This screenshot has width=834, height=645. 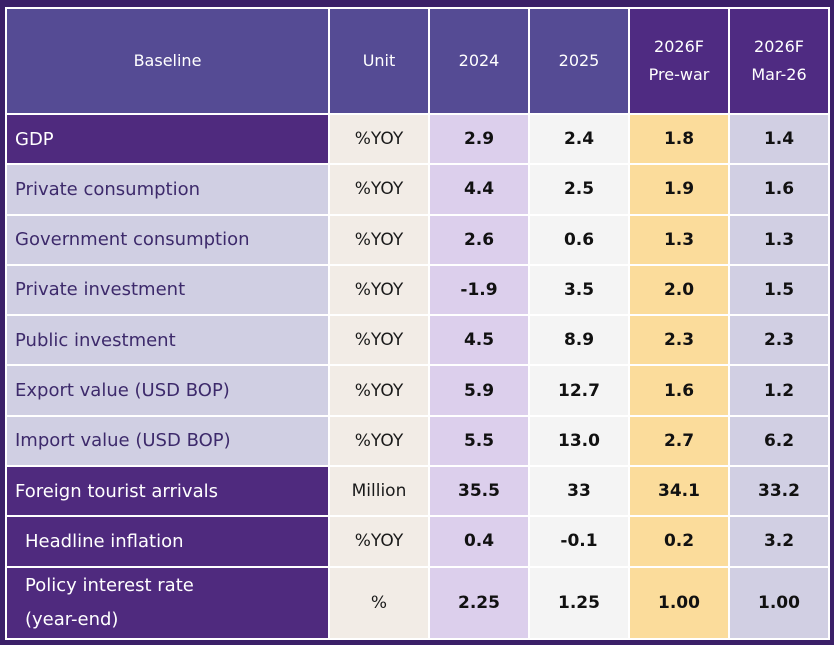 What do you see at coordinates (579, 139) in the screenshot?
I see `value-2025: 2.4` at bounding box center [579, 139].